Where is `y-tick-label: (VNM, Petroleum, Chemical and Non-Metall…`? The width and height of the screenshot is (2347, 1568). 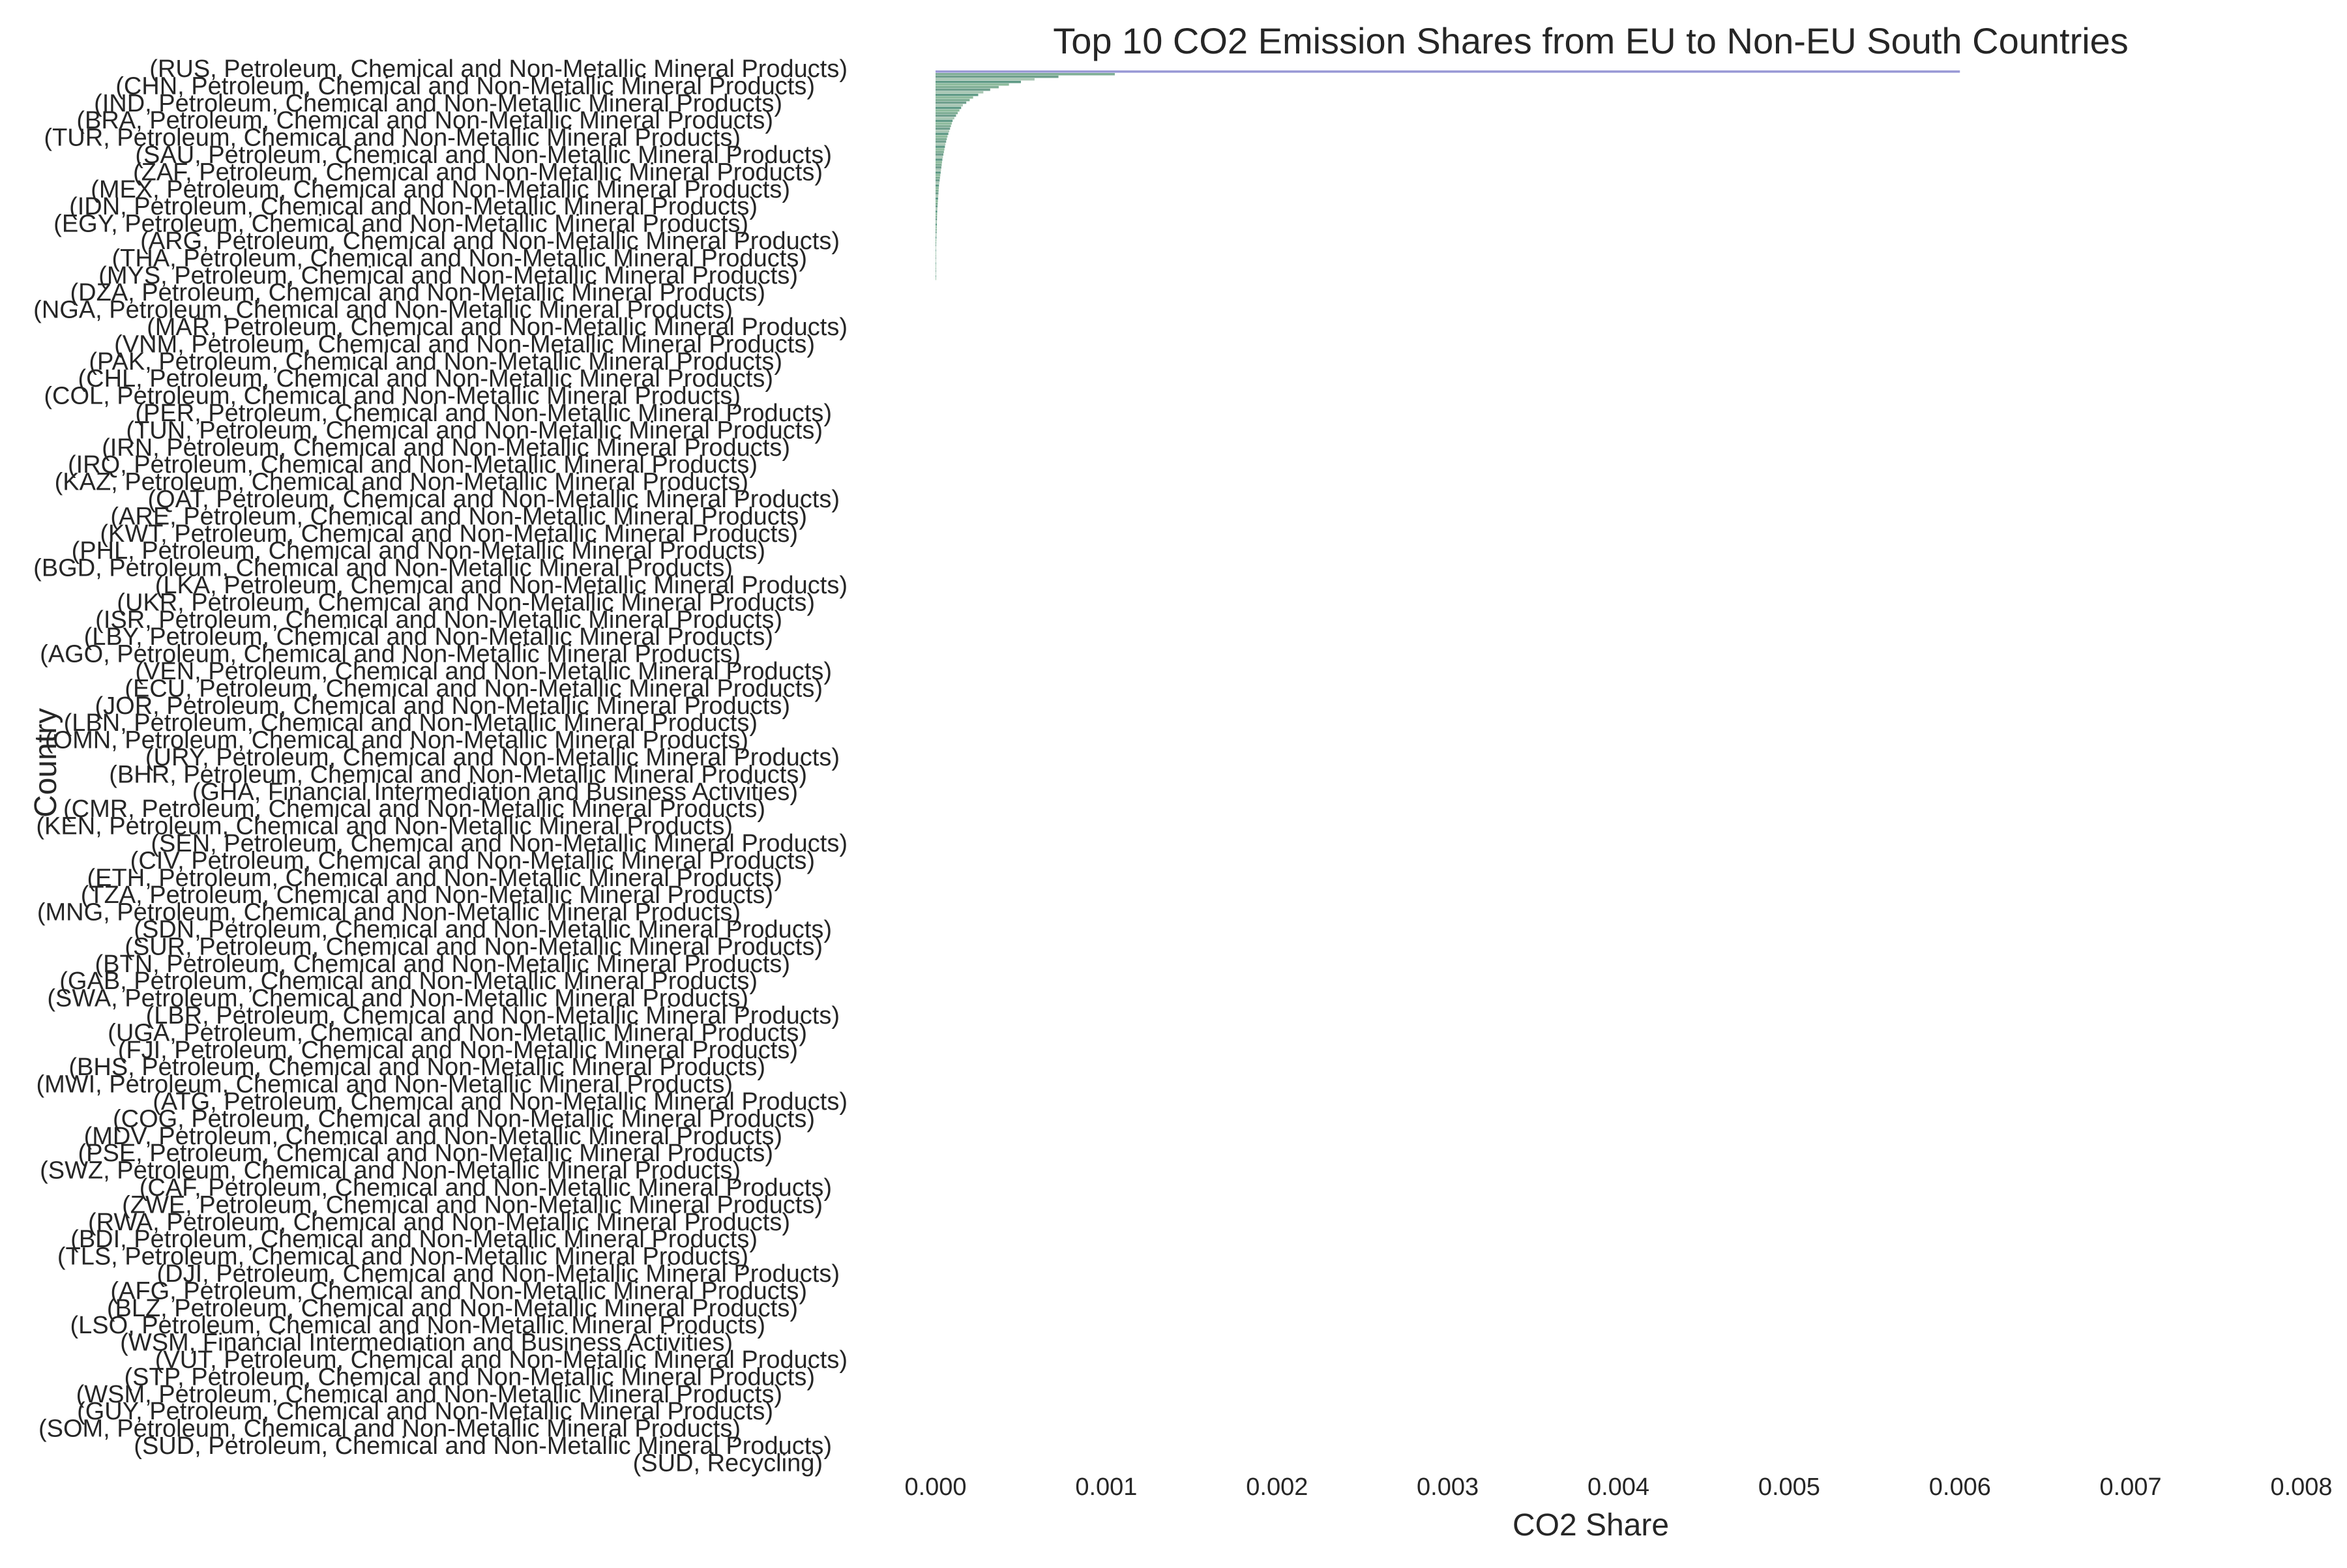 y-tick-label: (VNM, Petroleum, Chemical and Non-Metall… is located at coordinates (464, 345).